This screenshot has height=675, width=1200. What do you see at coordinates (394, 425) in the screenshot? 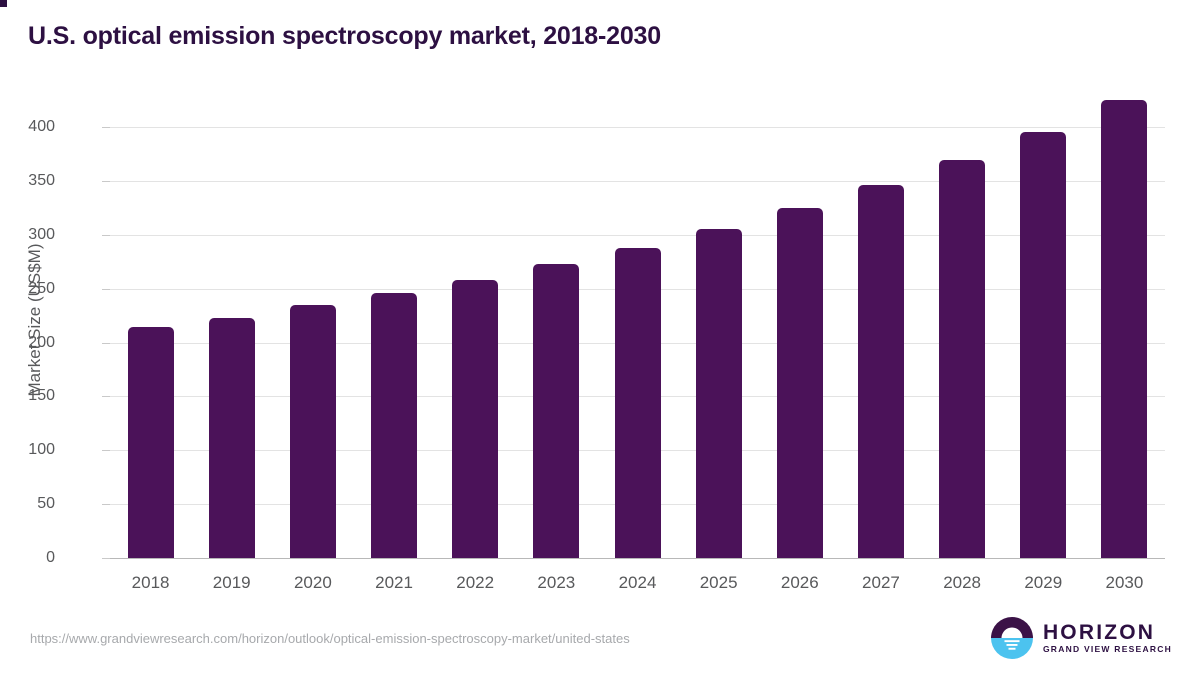
I see `bar-2021` at bounding box center [394, 425].